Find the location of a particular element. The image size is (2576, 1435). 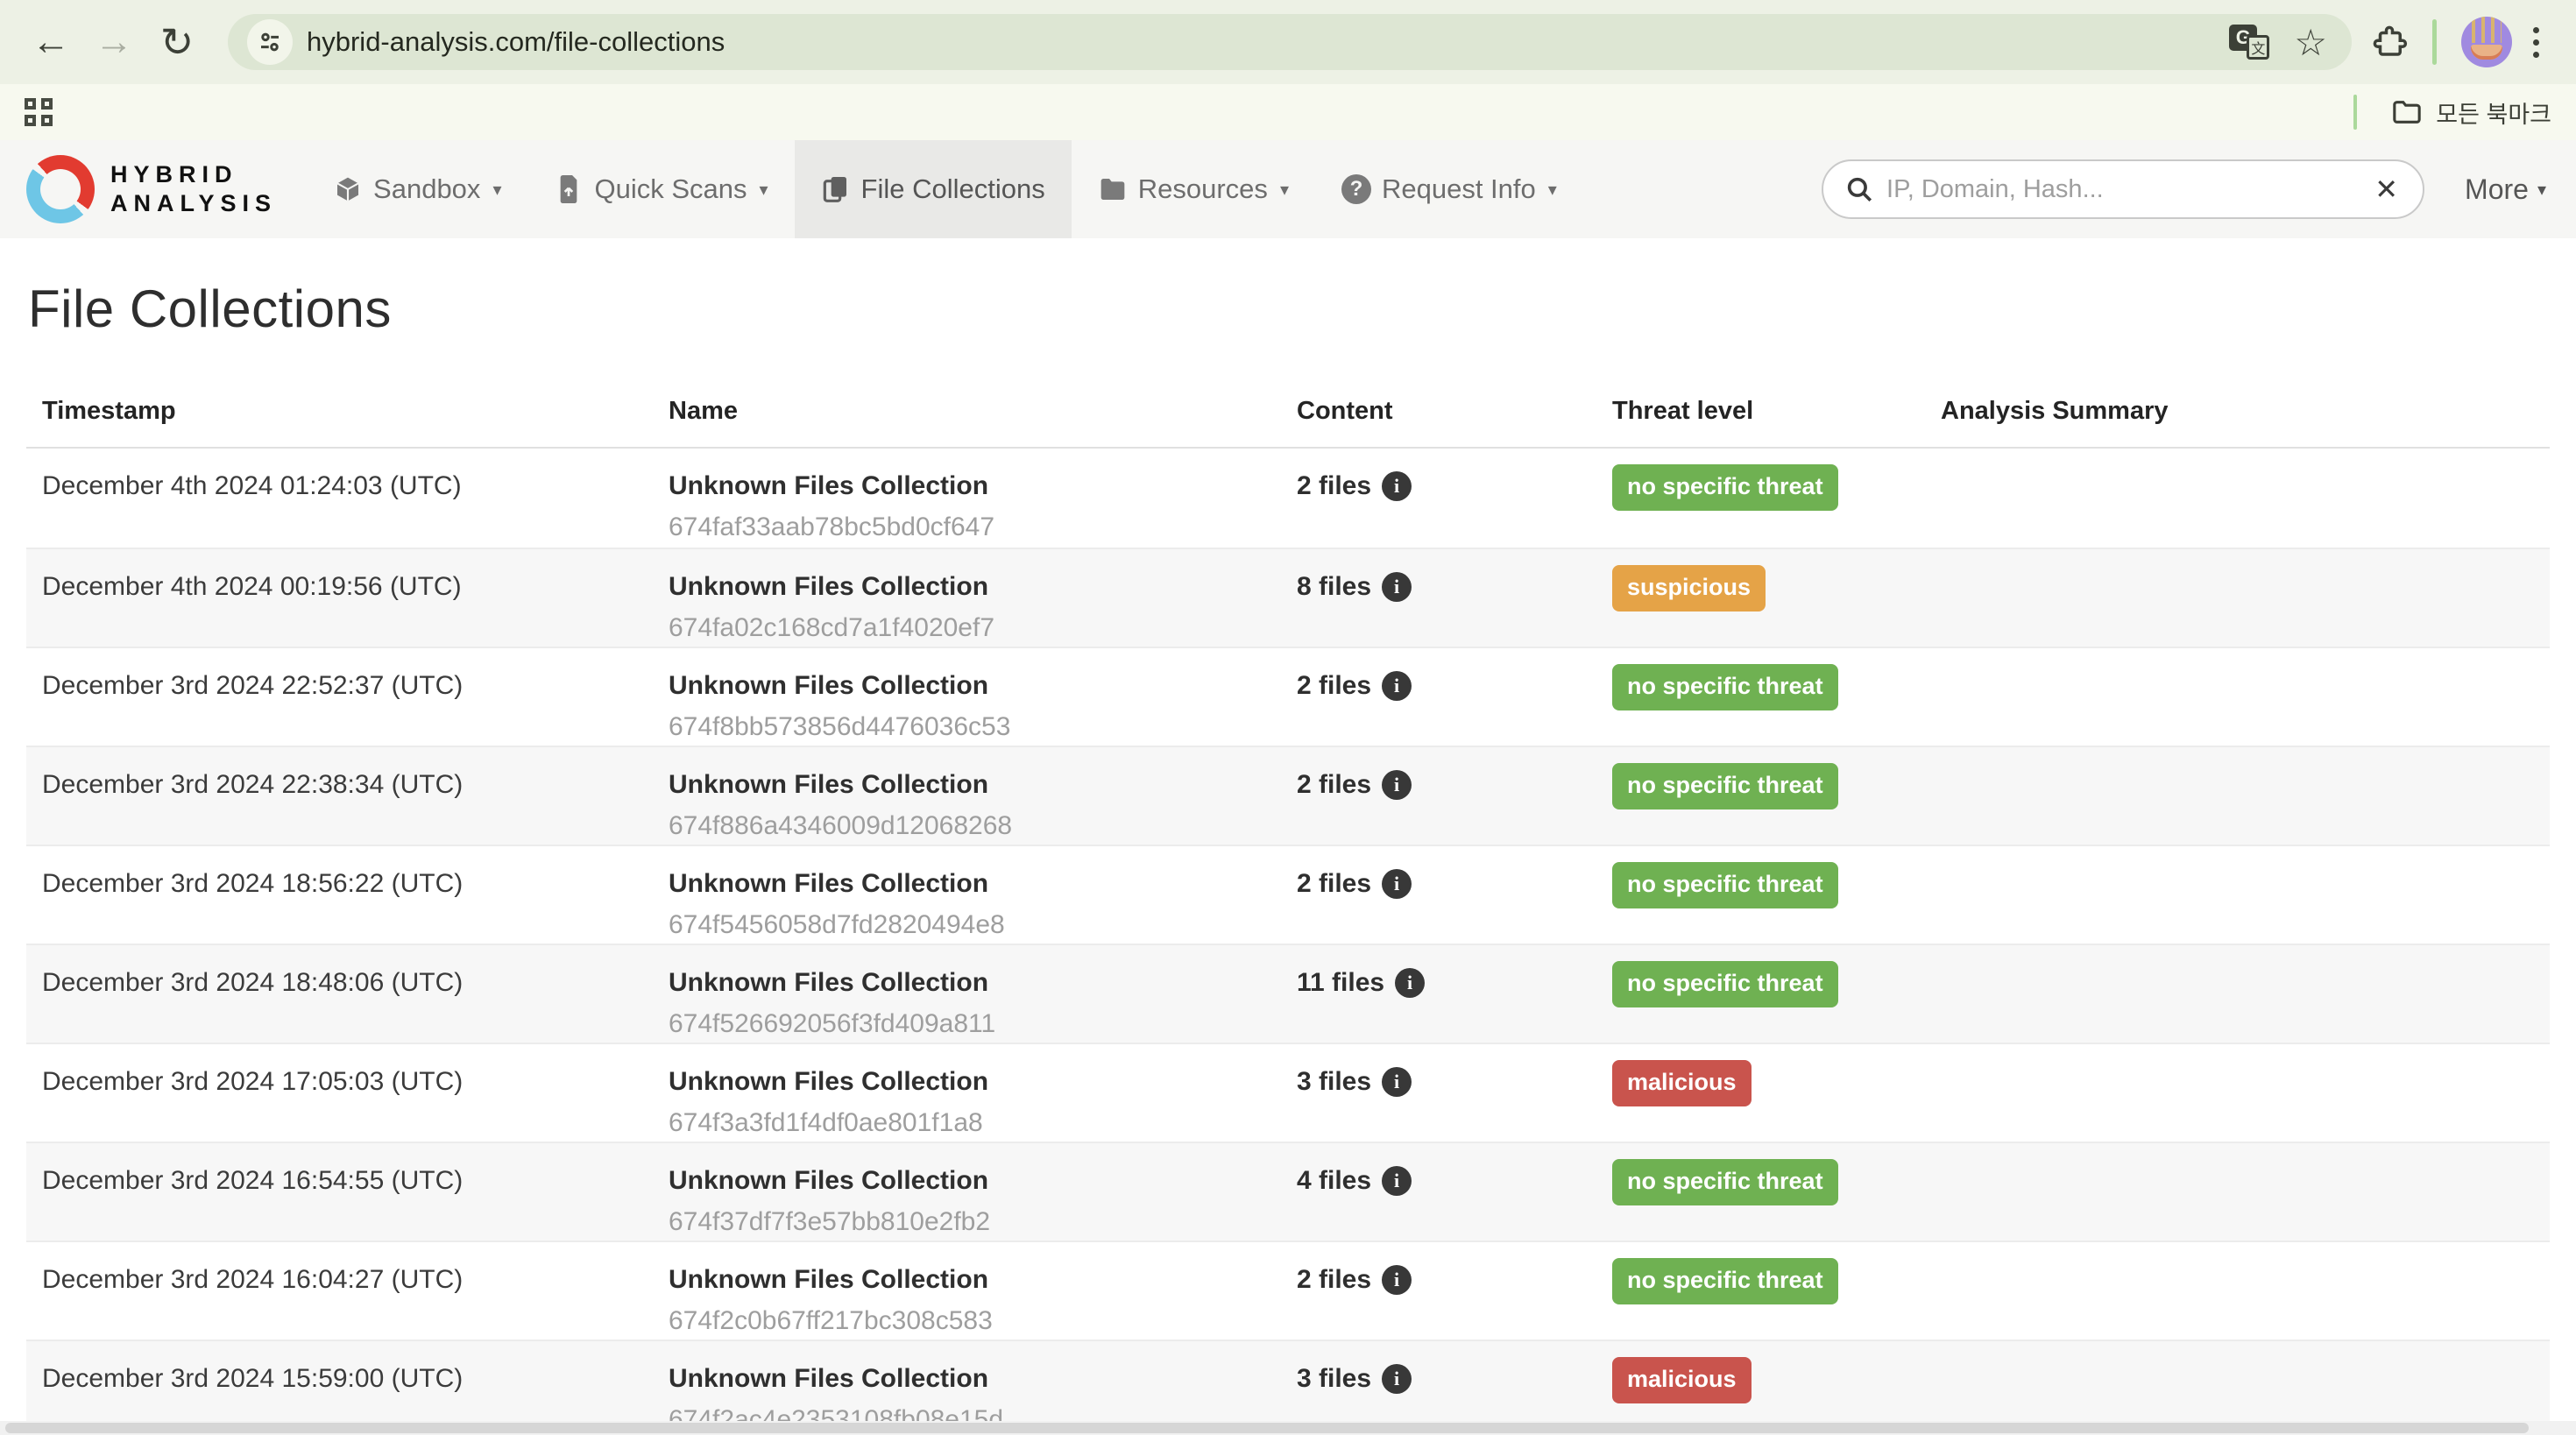

threat-level-badge: suspicious is located at coordinates (1689, 588).